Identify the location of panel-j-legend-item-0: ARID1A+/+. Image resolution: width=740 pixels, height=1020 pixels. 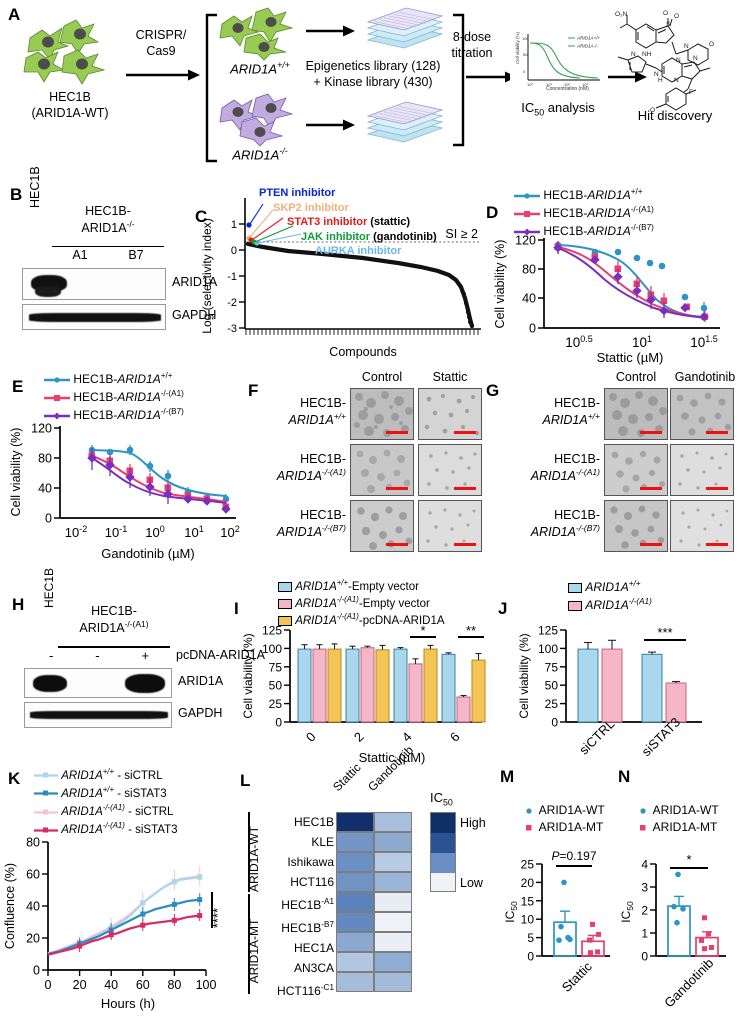
(610, 587).